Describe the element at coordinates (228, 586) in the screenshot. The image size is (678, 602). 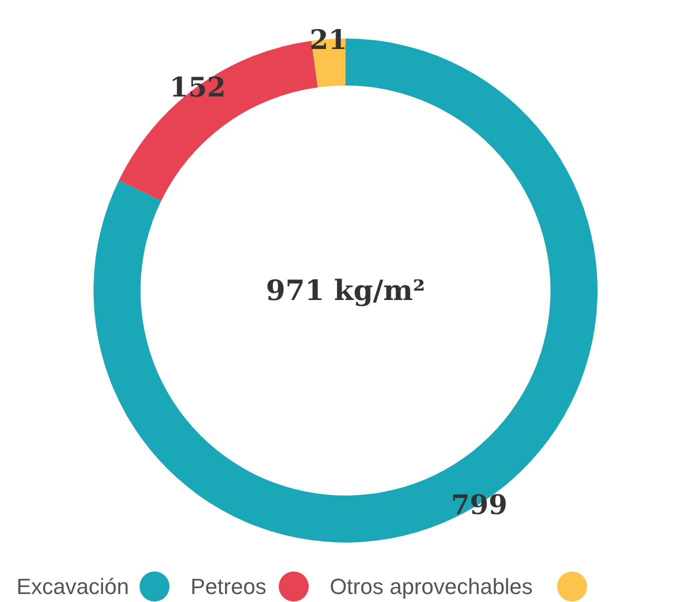
I see `legend-label: Petreos` at that location.